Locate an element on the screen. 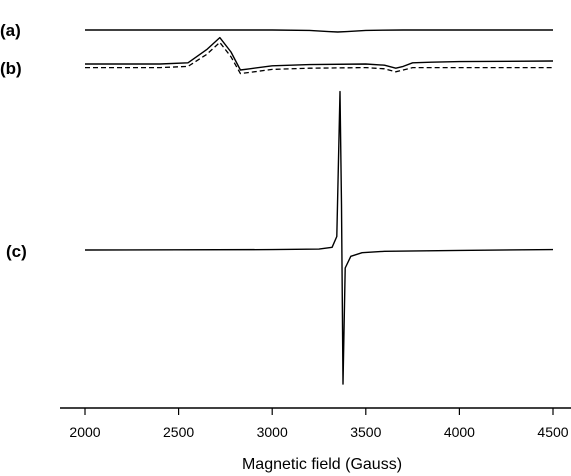  x-tick-label-2500: 2500 is located at coordinates (178, 432).